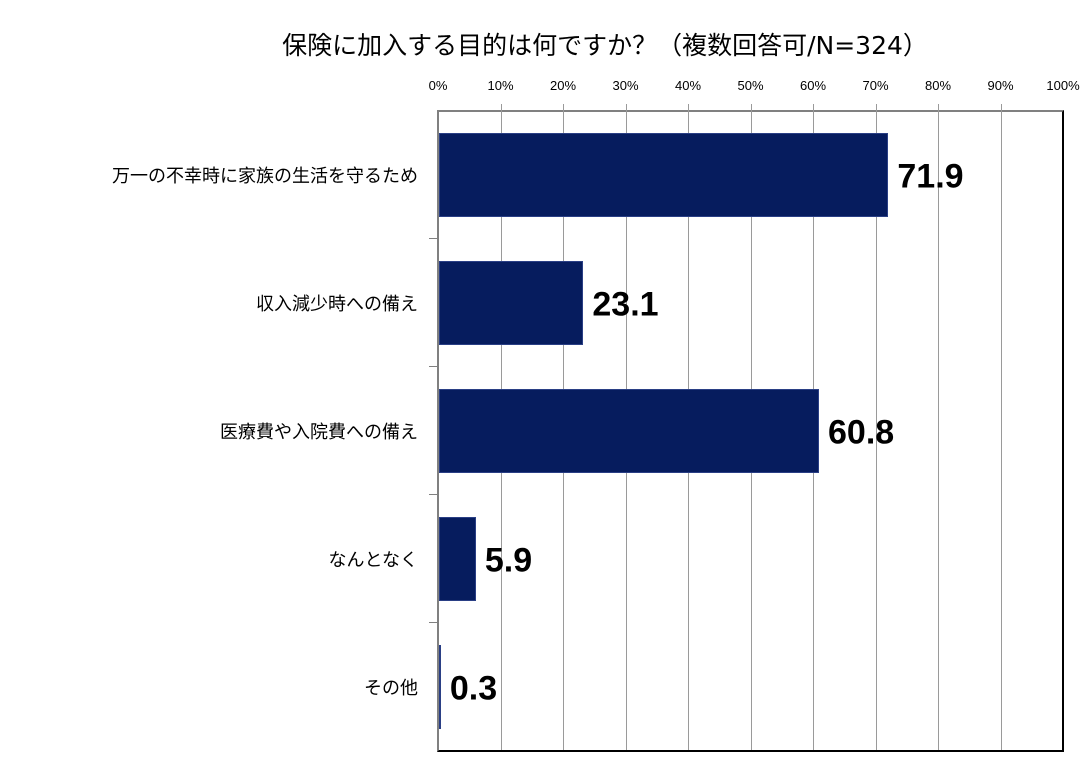 Image resolution: width=1090 pixels, height=770 pixels. What do you see at coordinates (473, 688) in the screenshot?
I see `value-label: 0.3` at bounding box center [473, 688].